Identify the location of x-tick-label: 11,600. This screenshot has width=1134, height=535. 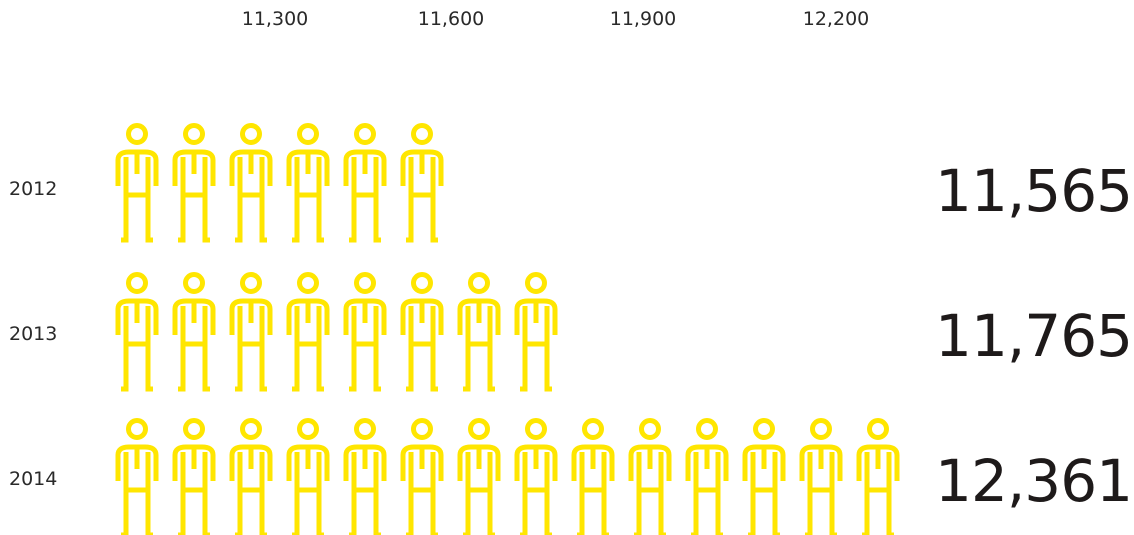
(451, 19).